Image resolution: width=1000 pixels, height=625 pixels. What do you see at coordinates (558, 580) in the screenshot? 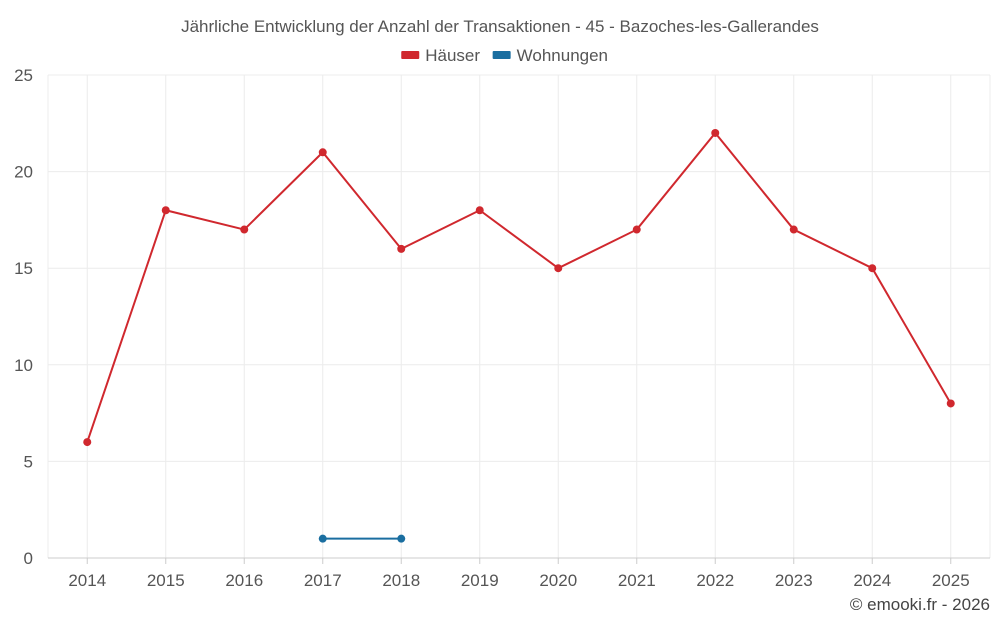
I see `x-tick-label: 2020` at bounding box center [558, 580].